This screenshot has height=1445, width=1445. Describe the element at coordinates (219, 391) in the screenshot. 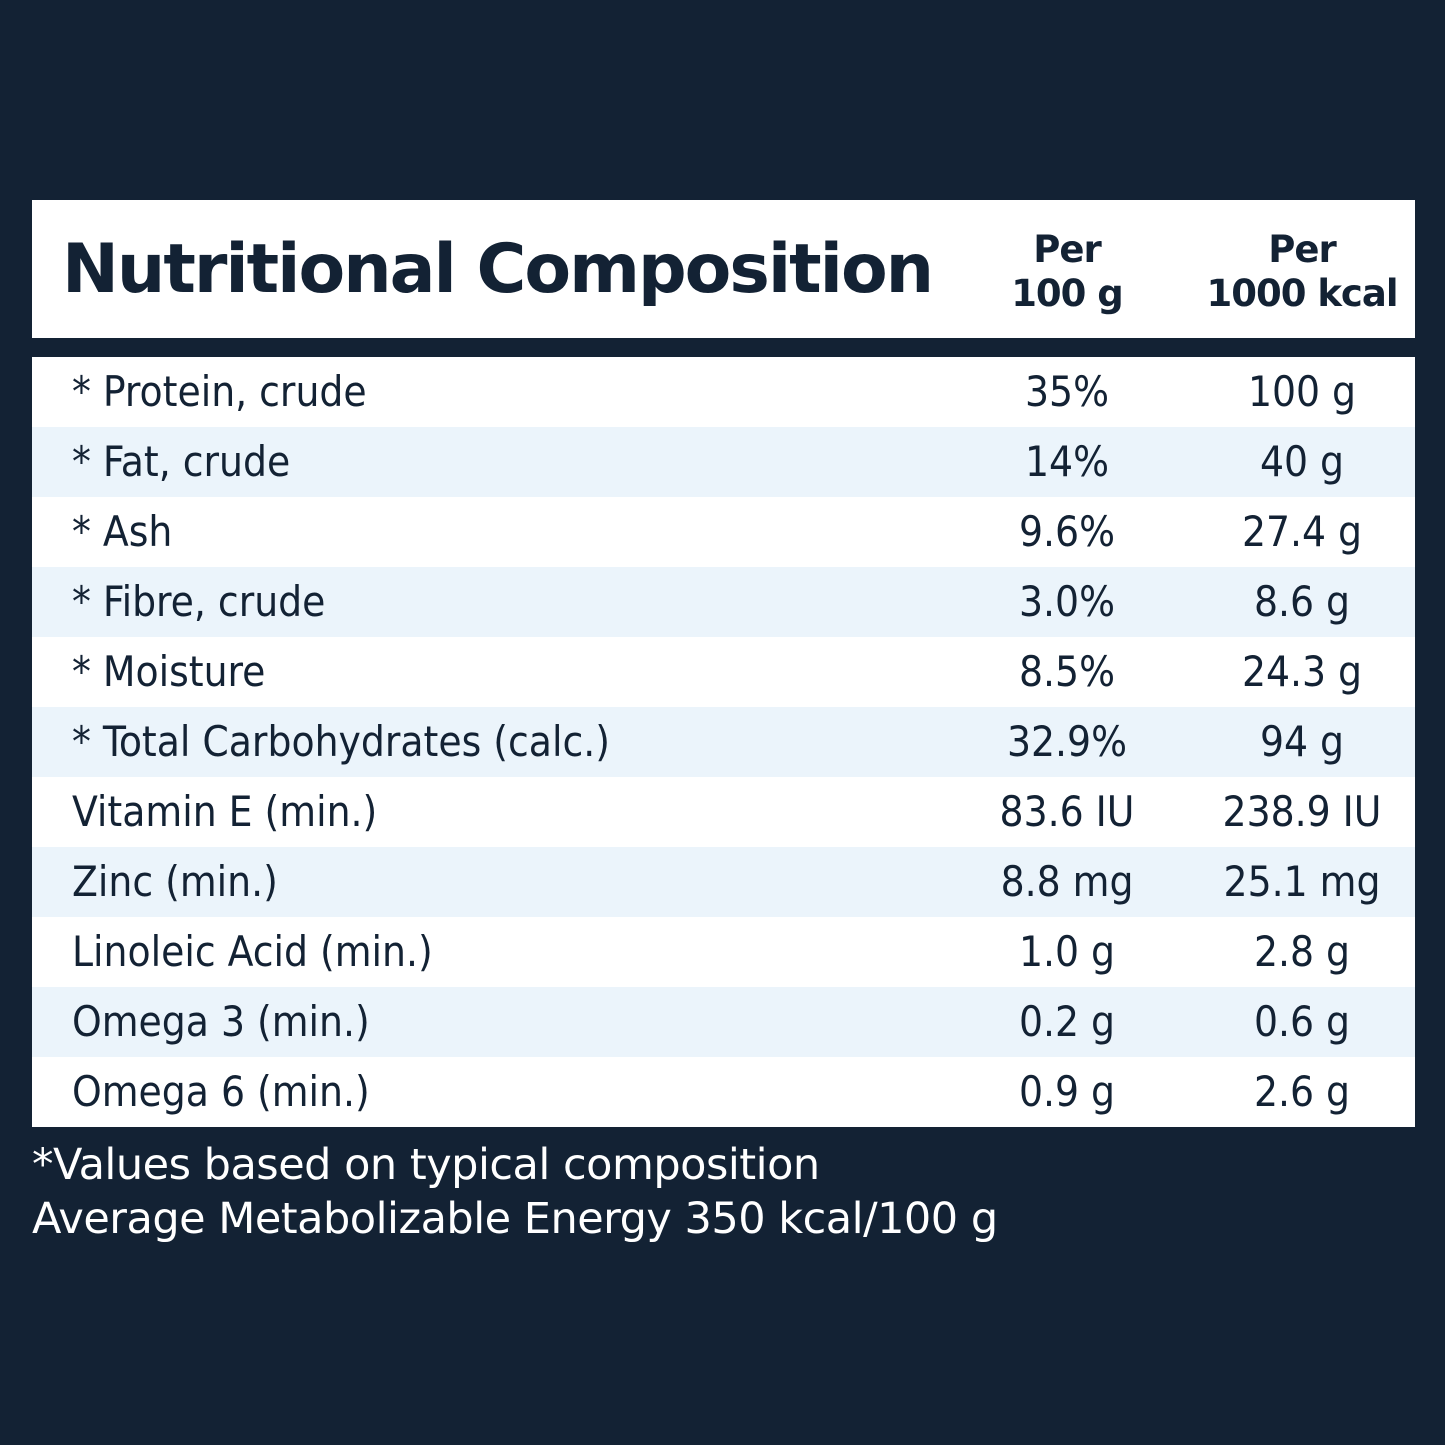

I see `nutrient-name: * Protein, crude` at that location.